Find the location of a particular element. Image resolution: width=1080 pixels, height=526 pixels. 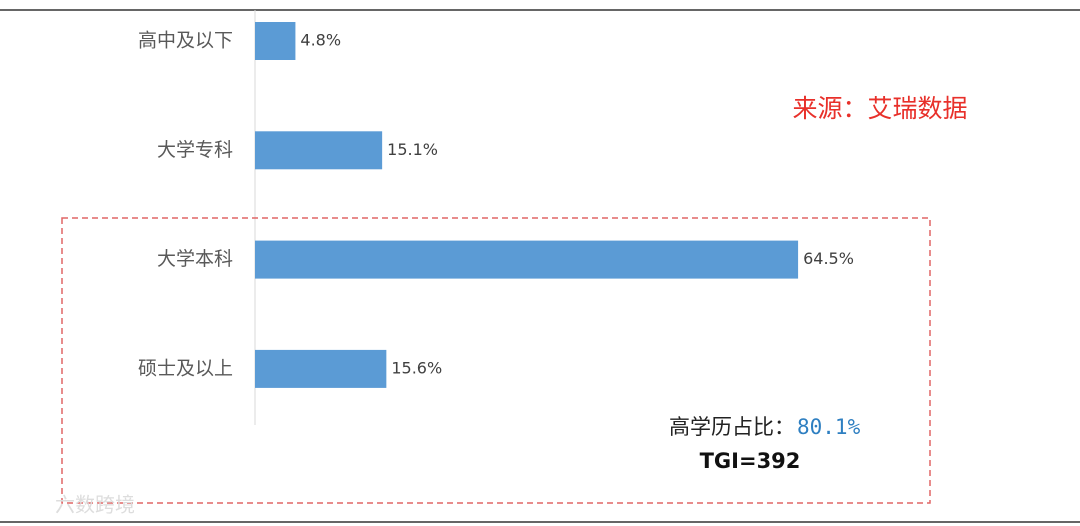

category-label: 硕士及以上 is located at coordinates (185, 368).